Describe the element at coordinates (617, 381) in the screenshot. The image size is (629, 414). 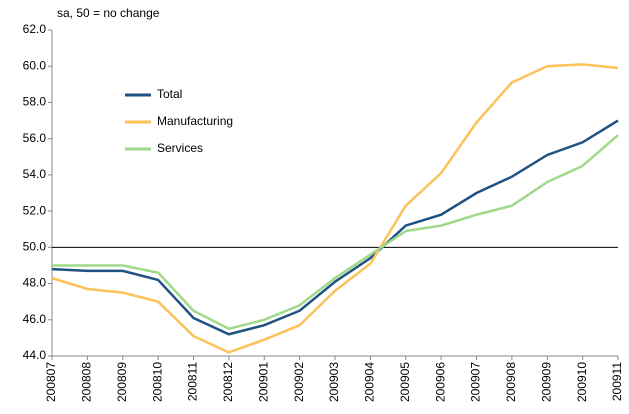
I see `x-tick-label: 200911` at that location.